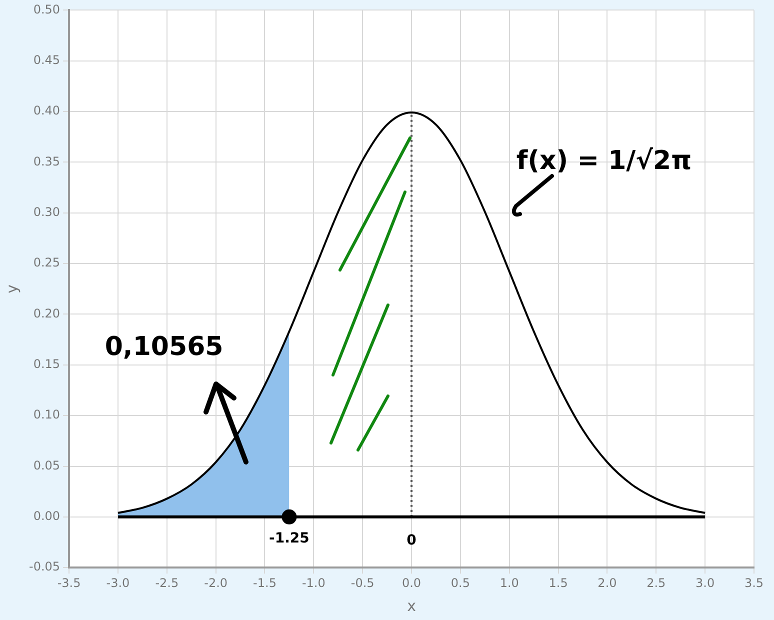  What do you see at coordinates (46, 516) in the screenshot?
I see `y-tick-label: 0.00` at bounding box center [46, 516].